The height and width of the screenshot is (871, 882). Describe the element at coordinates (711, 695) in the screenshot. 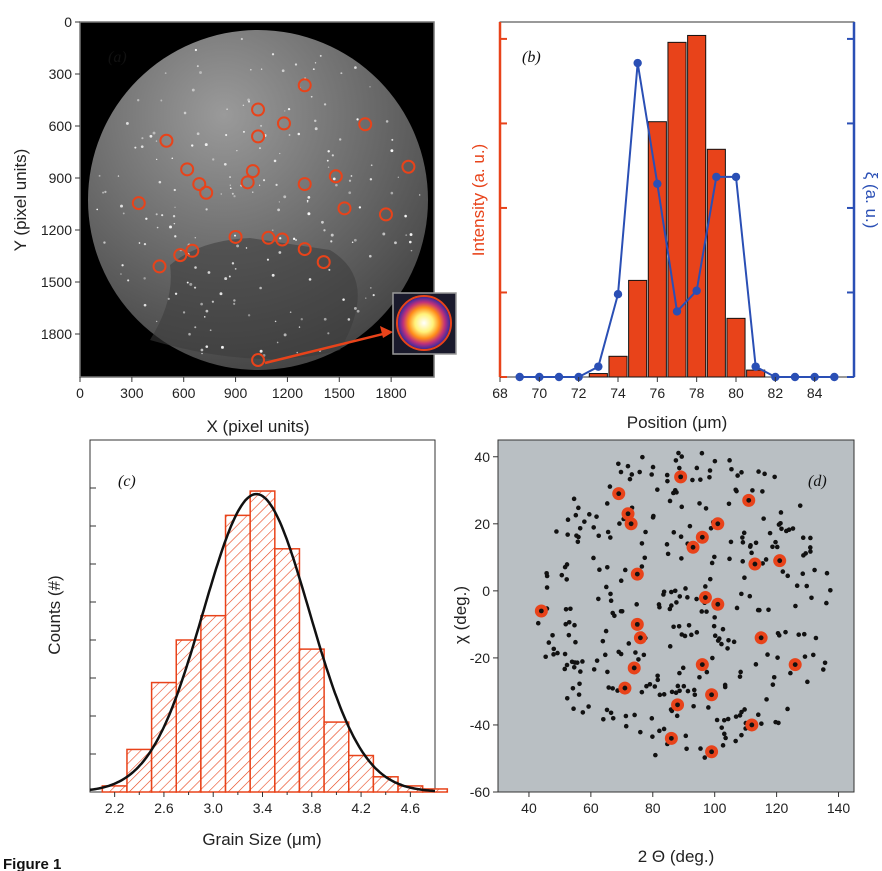

I see `highlighted-grain-center` at that location.